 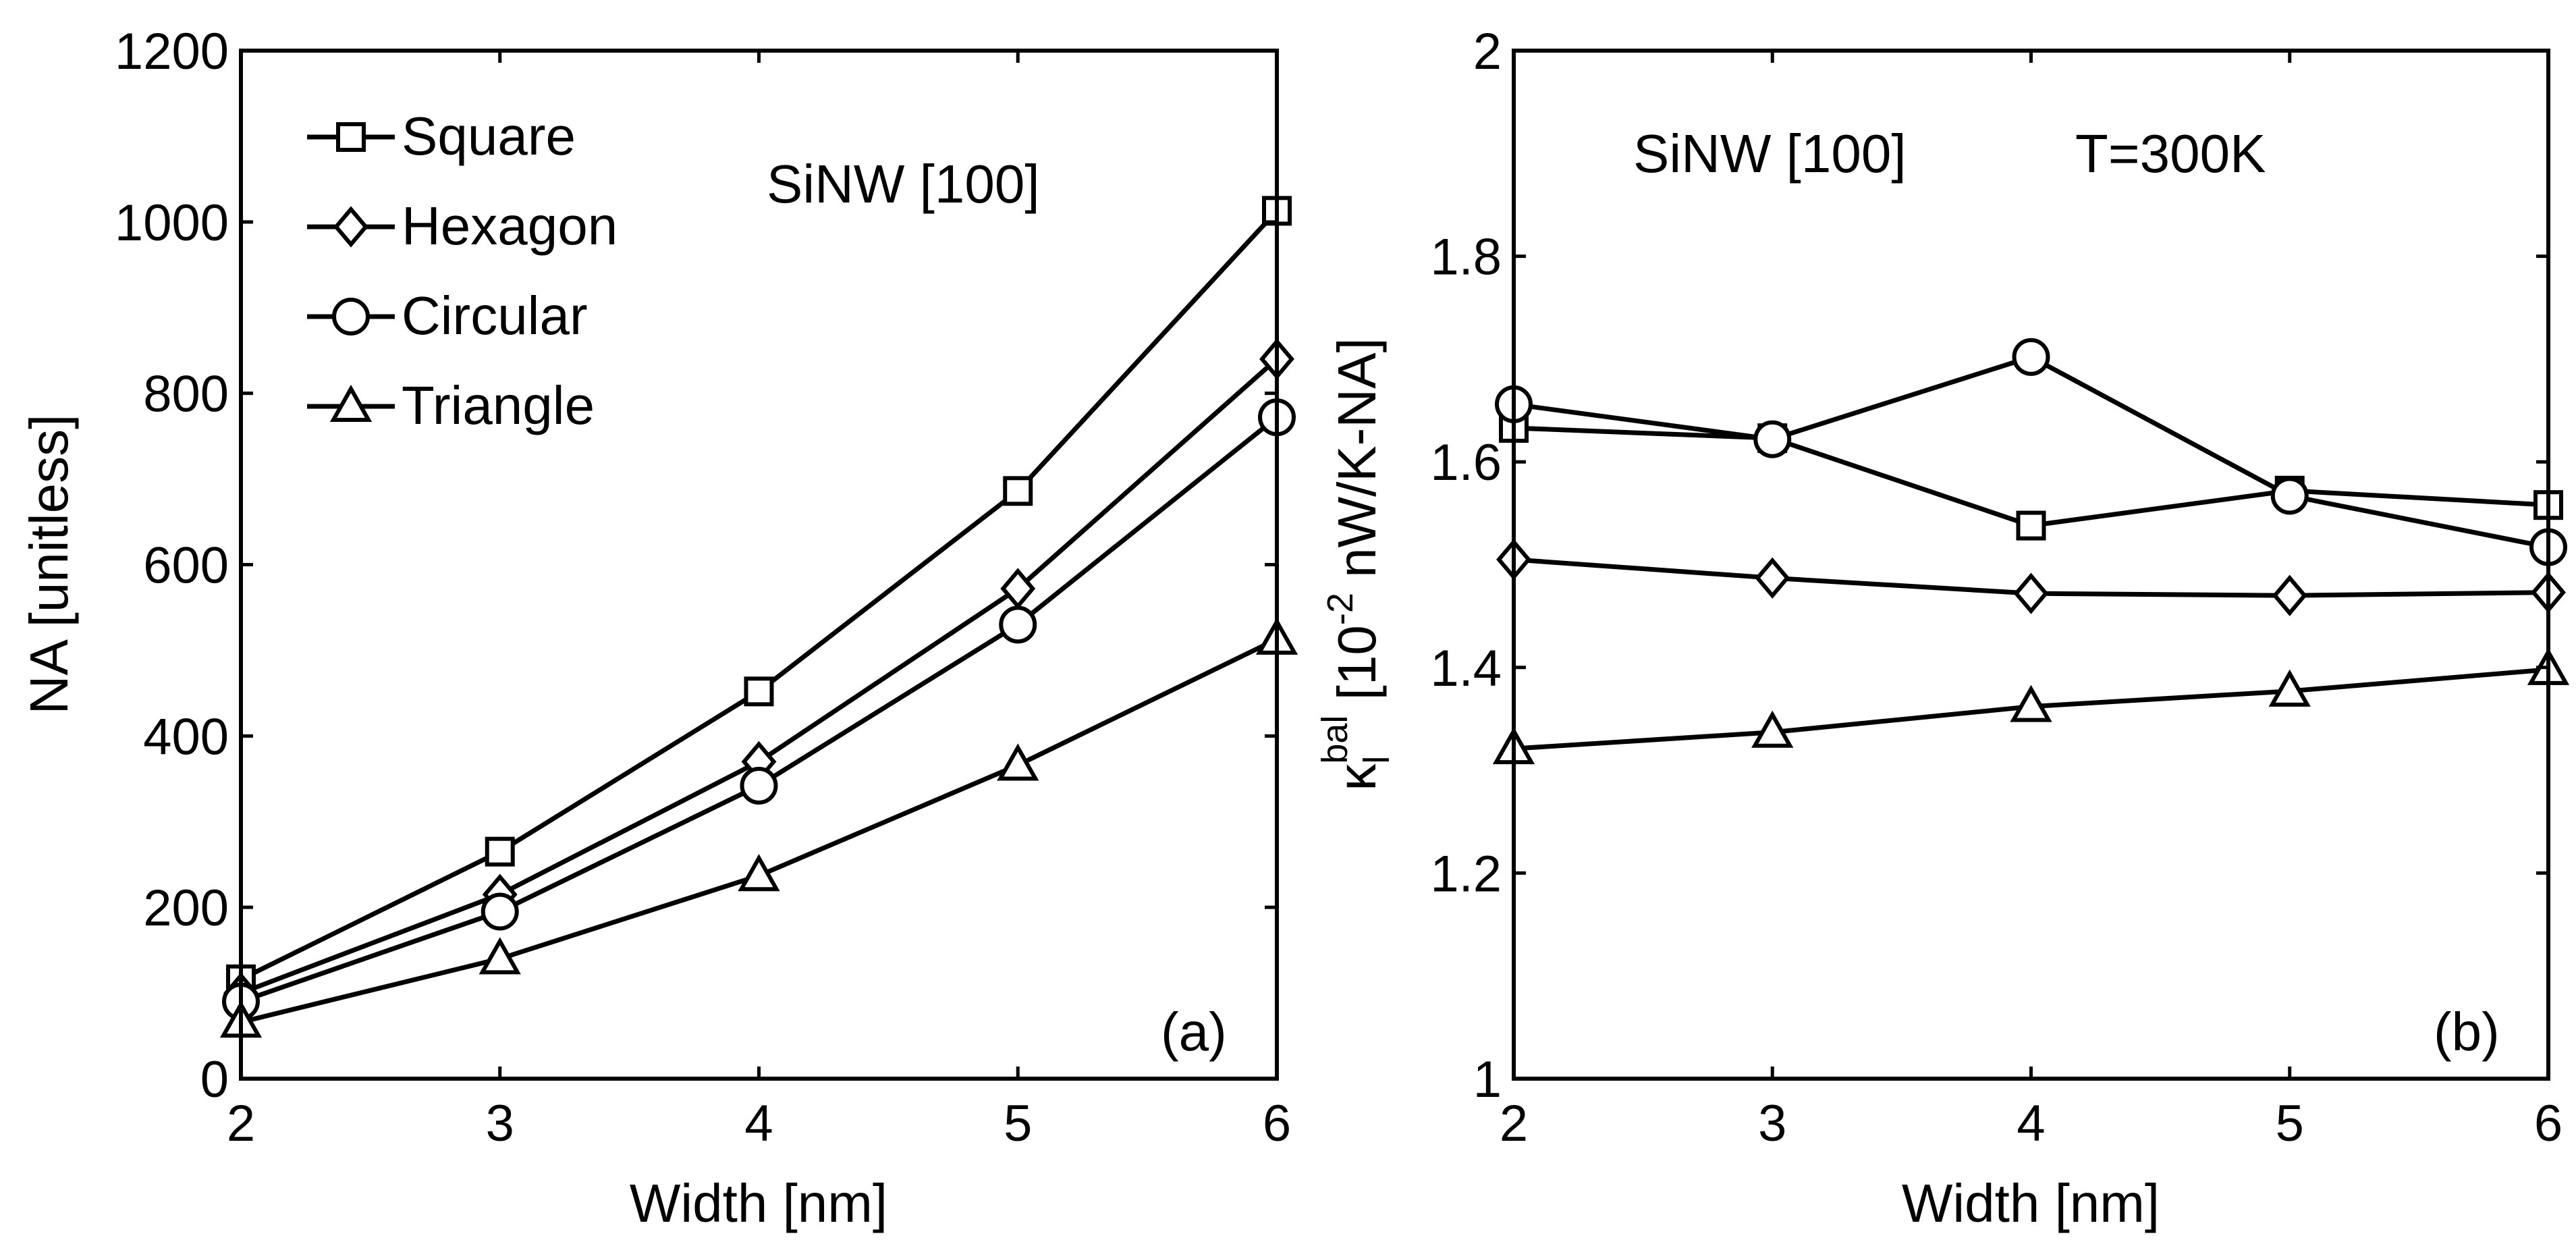 What do you see at coordinates (495, 316) in the screenshot?
I see `legend-label-circular: Circular` at bounding box center [495, 316].